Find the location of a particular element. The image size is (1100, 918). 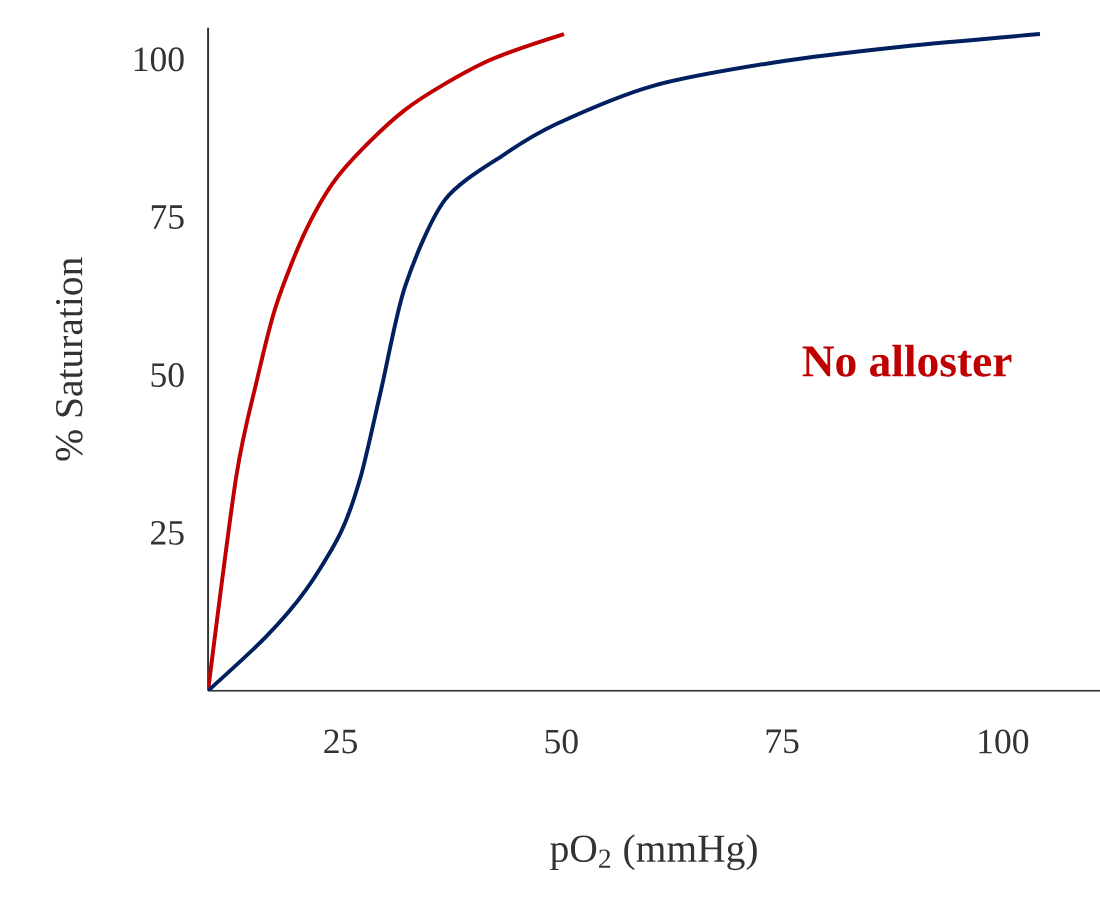

x-tick-label: 100 is located at coordinates (1004, 741).